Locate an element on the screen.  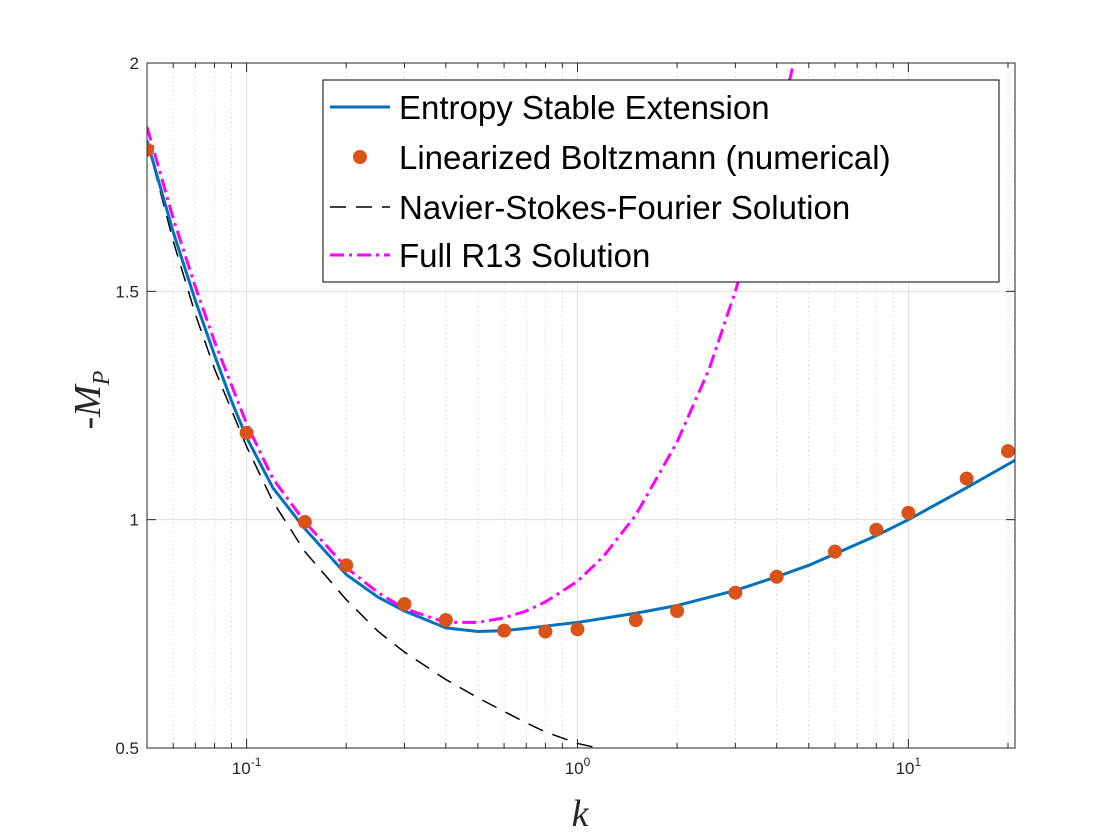
y-tick-label: 1.5 is located at coordinates (127, 291).